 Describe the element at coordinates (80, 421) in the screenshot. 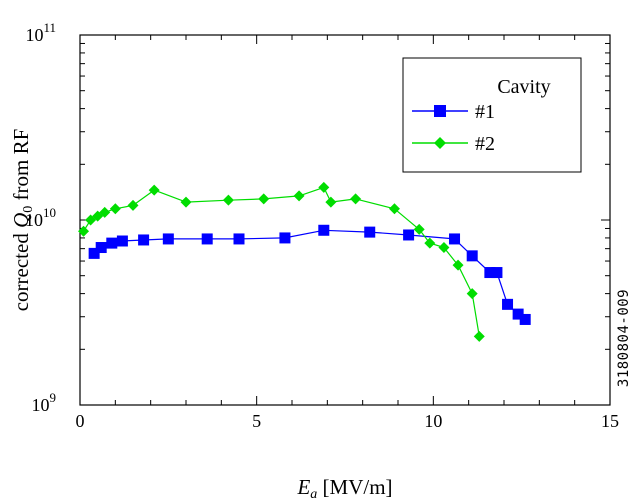

I see `x-tick-label: 0` at that location.